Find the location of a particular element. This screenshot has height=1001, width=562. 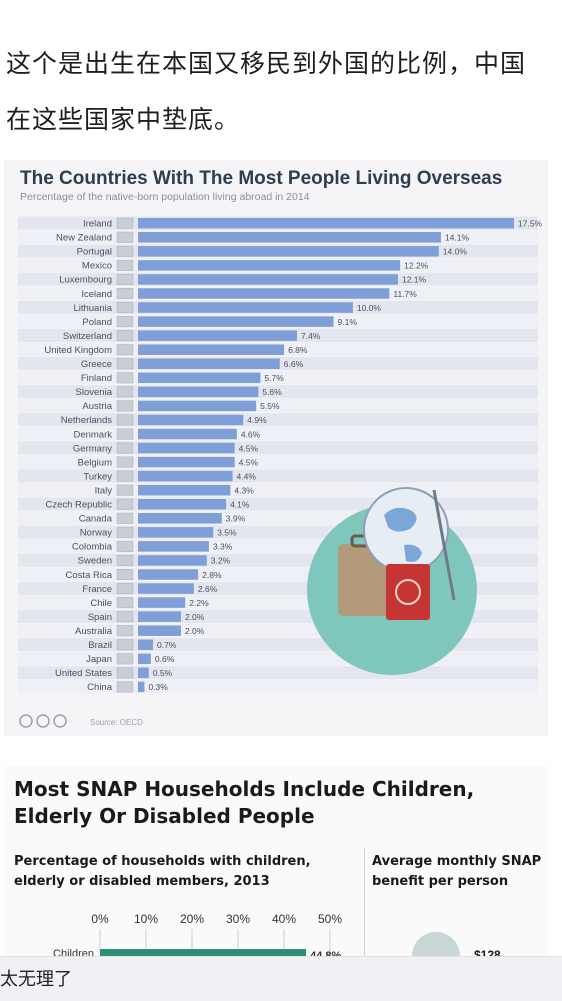

value-label: 0.3% is located at coordinates (158, 687).